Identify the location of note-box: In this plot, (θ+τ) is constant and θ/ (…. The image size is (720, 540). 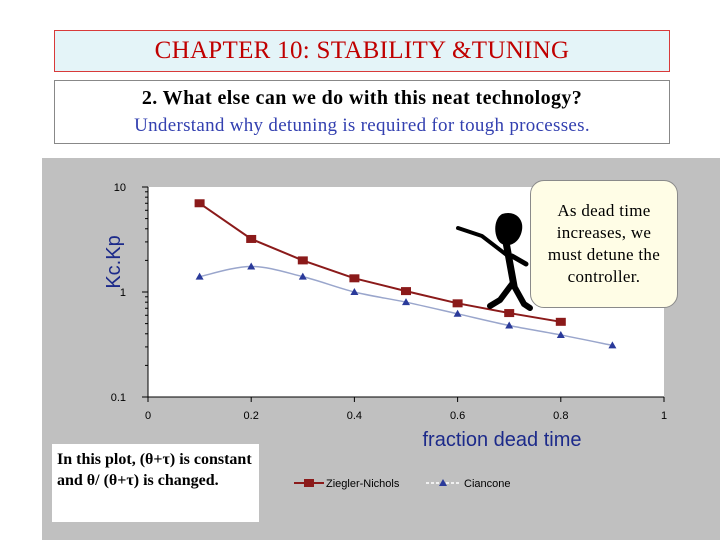
(155, 483).